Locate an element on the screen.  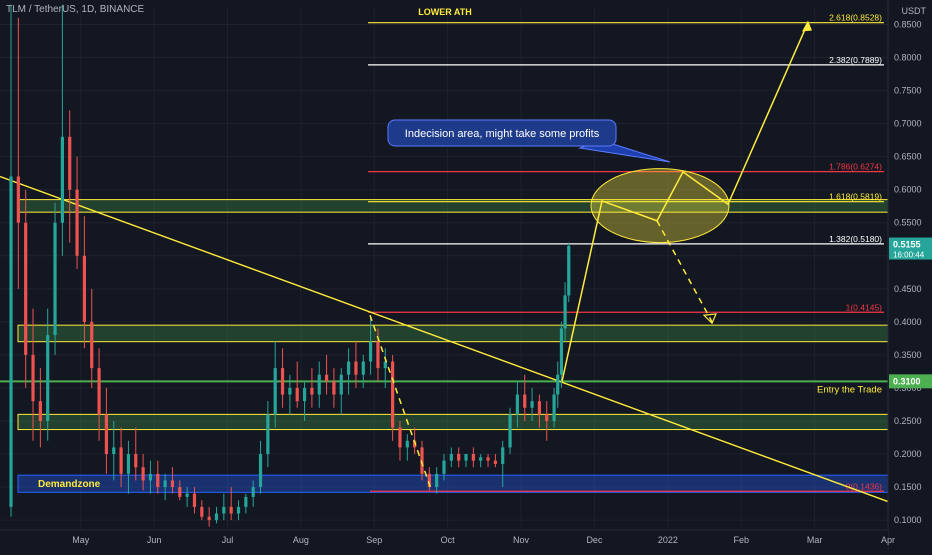
callout-text: Indecision area, might take some profits is located at coordinates (502, 134).